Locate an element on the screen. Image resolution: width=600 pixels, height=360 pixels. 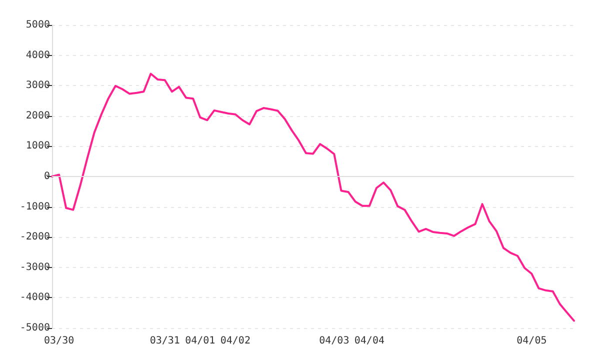
y-tick-label: 0 is located at coordinates (47, 176).